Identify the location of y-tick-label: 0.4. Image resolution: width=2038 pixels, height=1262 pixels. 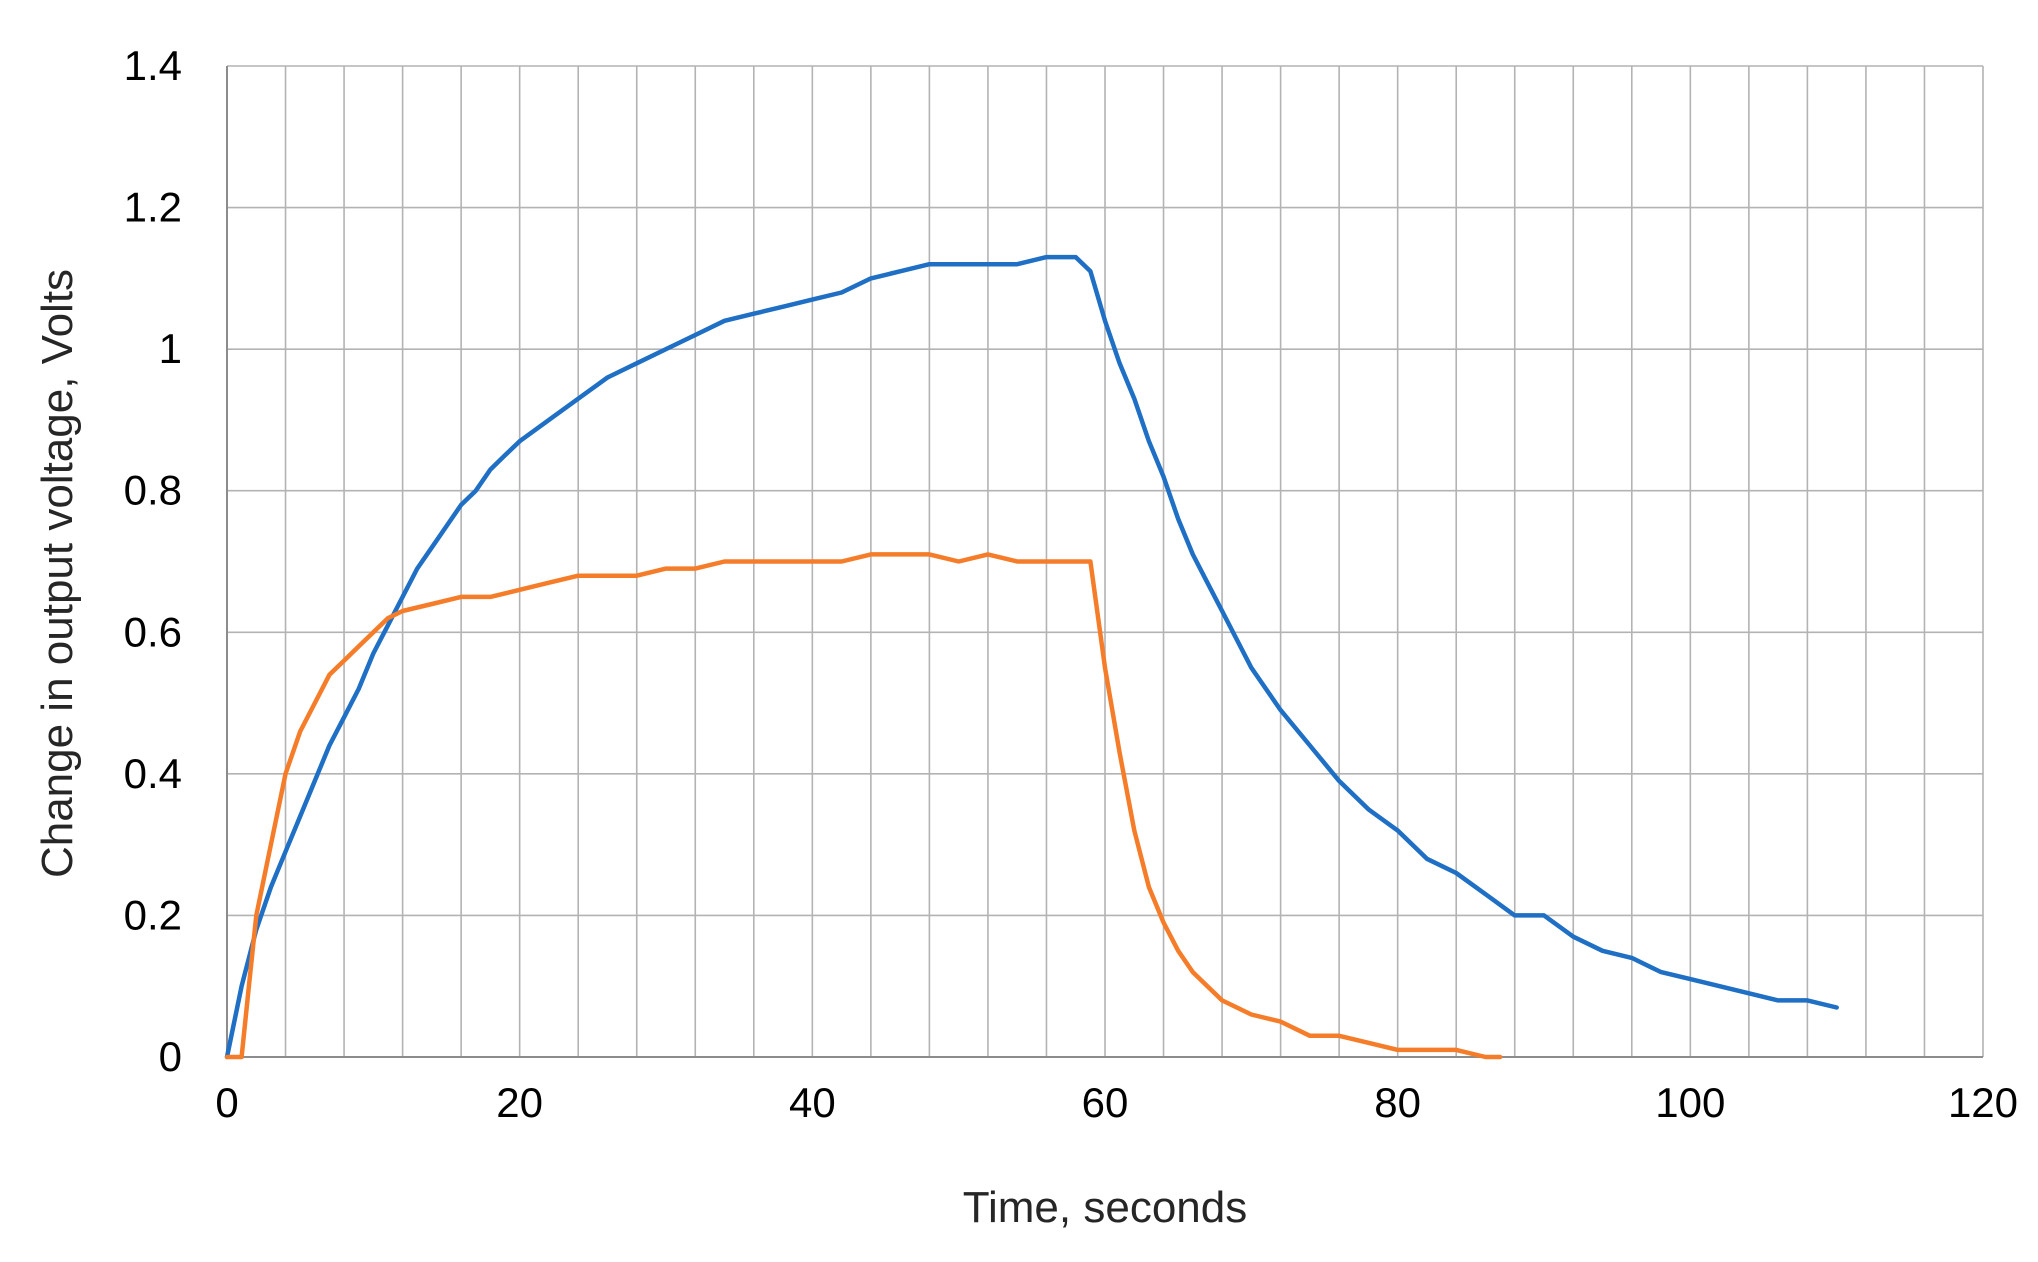
(153, 773).